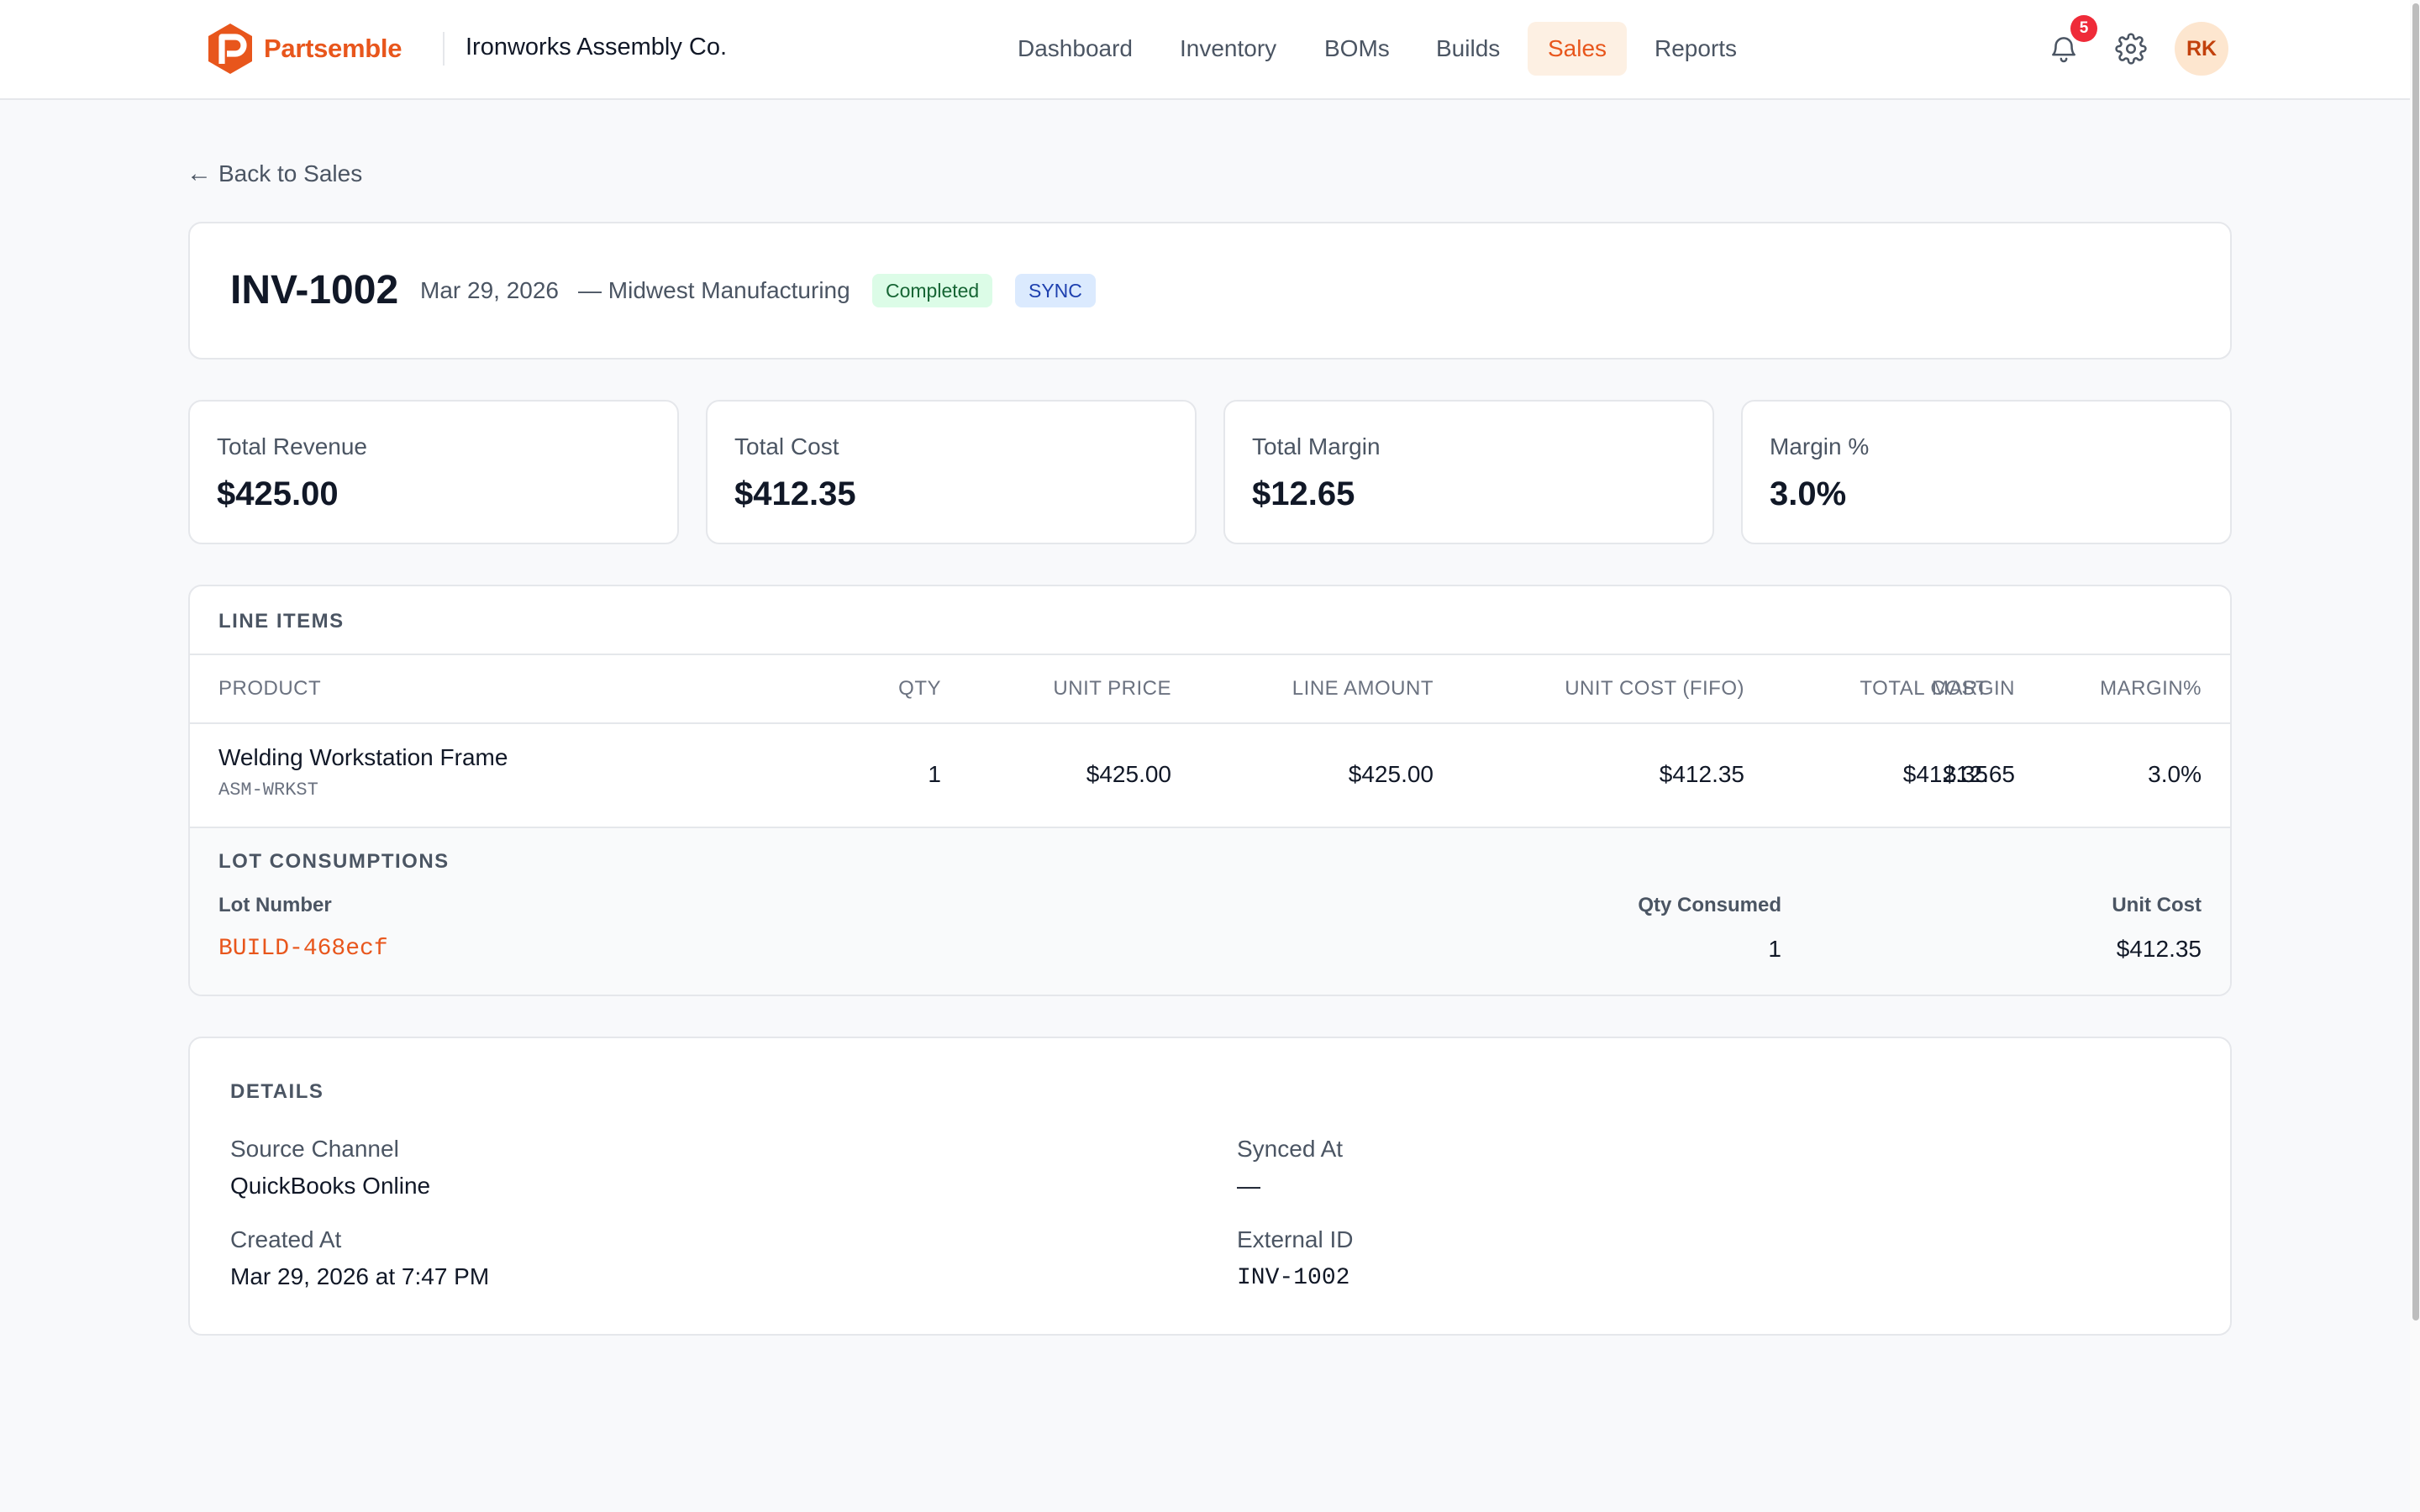  What do you see at coordinates (268, 790) in the screenshot?
I see `product-sku: ASM-WRKST` at bounding box center [268, 790].